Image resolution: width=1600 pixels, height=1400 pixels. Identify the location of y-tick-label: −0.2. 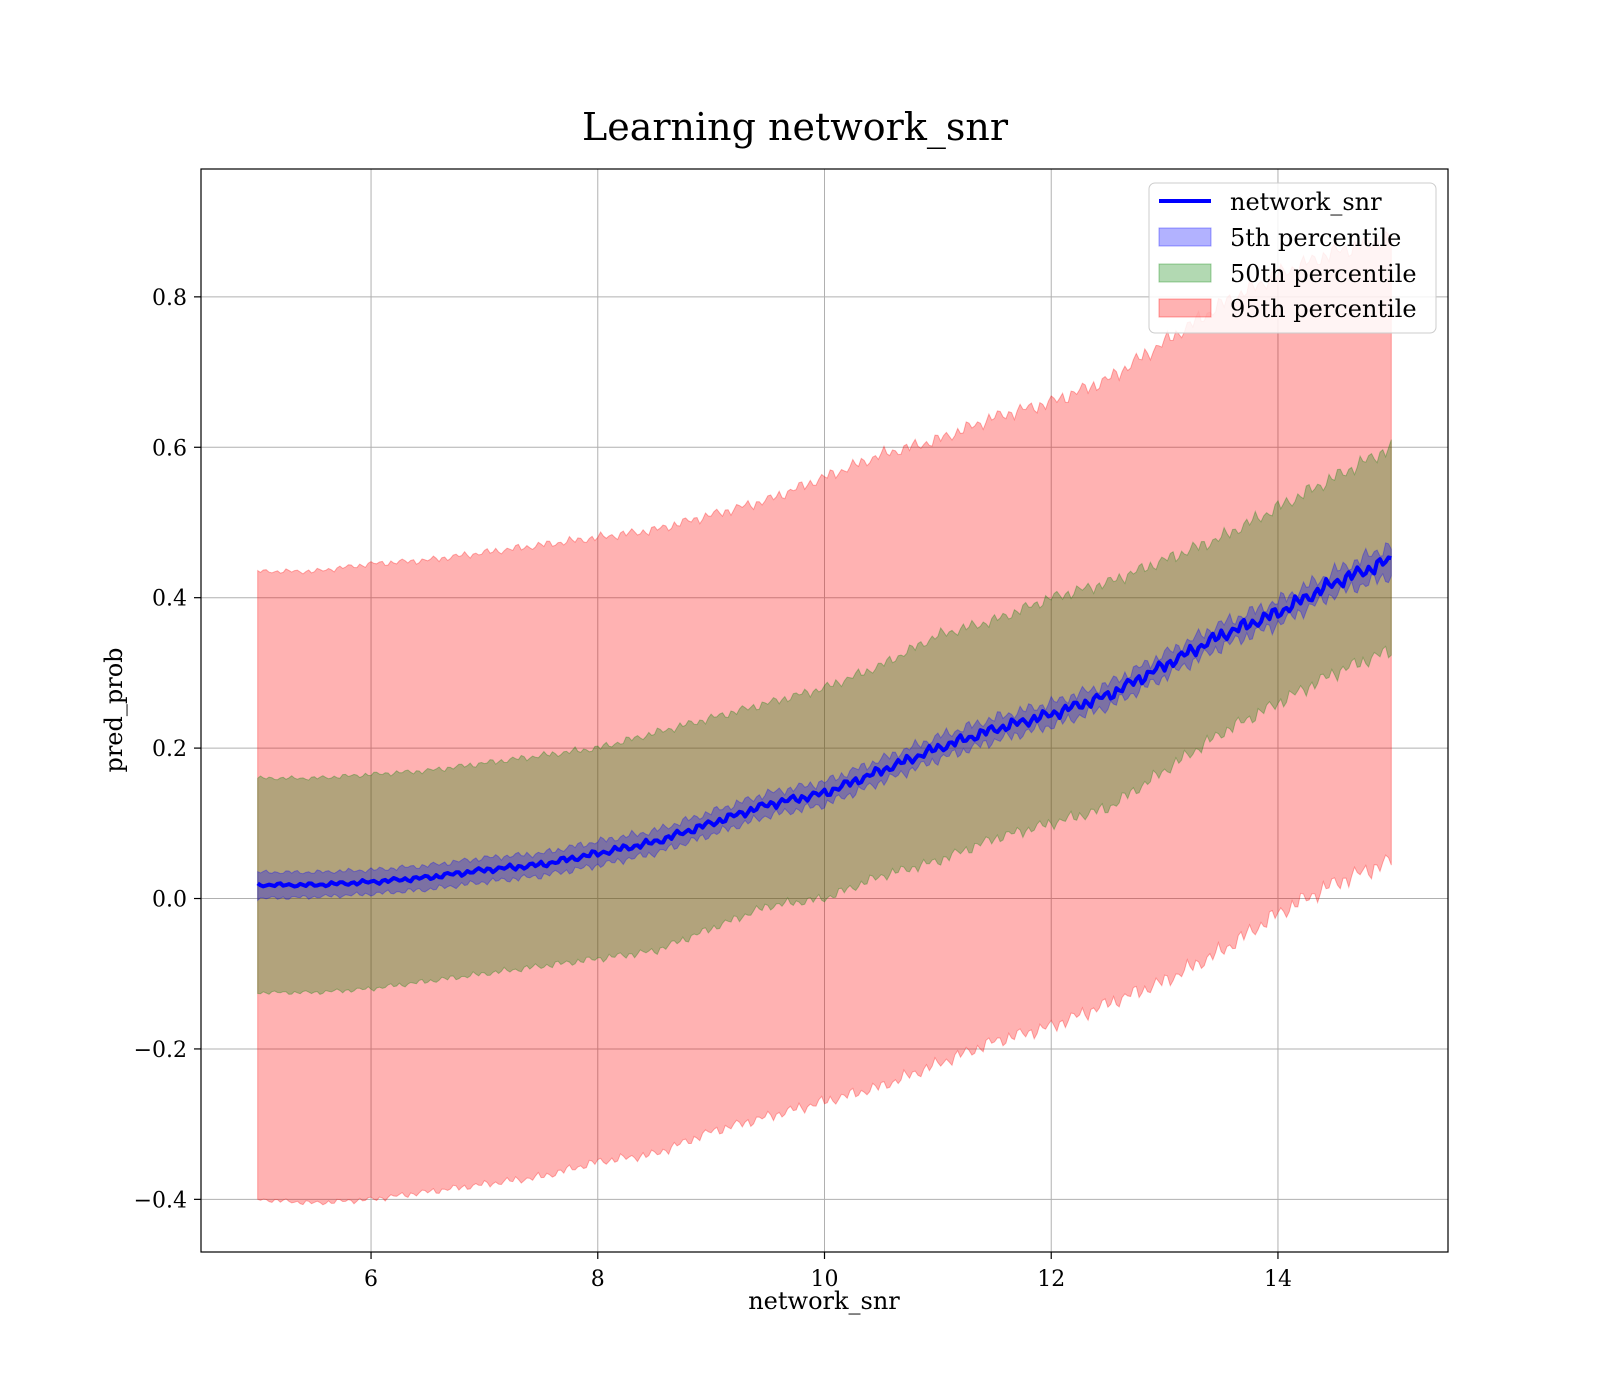
(160, 1050).